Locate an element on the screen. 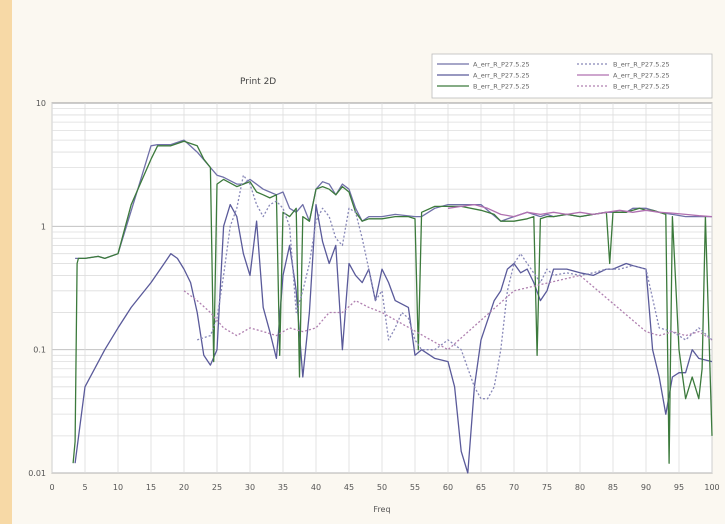  legend-box is located at coordinates (572, 76).